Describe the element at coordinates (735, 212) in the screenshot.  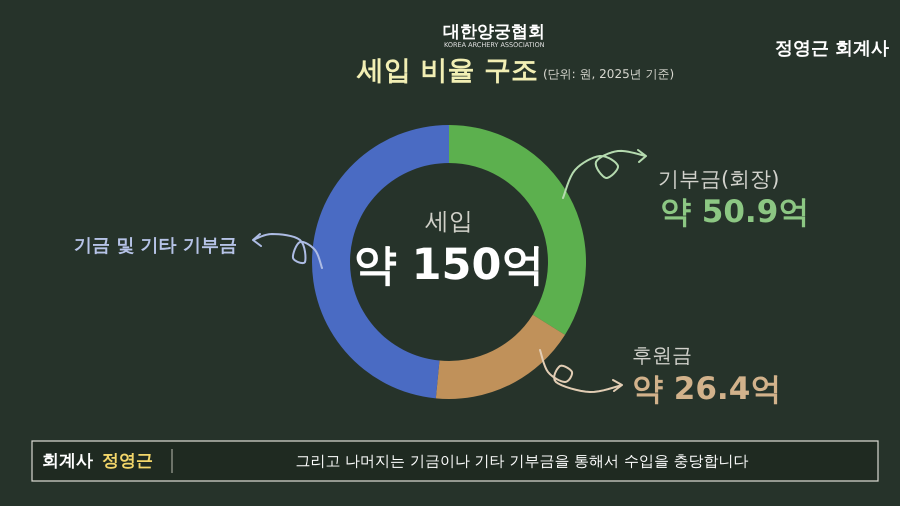
I see `data-label: 약 50.9억` at that location.